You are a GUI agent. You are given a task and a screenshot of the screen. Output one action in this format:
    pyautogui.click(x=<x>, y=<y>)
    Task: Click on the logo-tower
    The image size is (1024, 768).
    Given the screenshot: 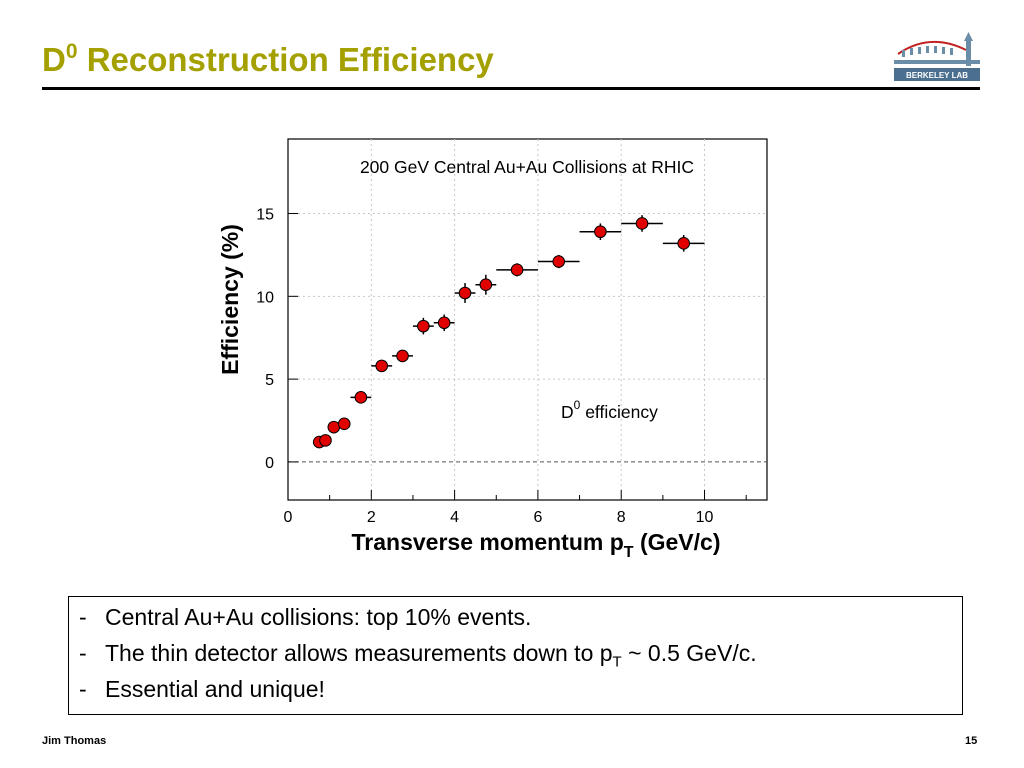 What is the action you would take?
    pyautogui.click(x=968, y=53)
    